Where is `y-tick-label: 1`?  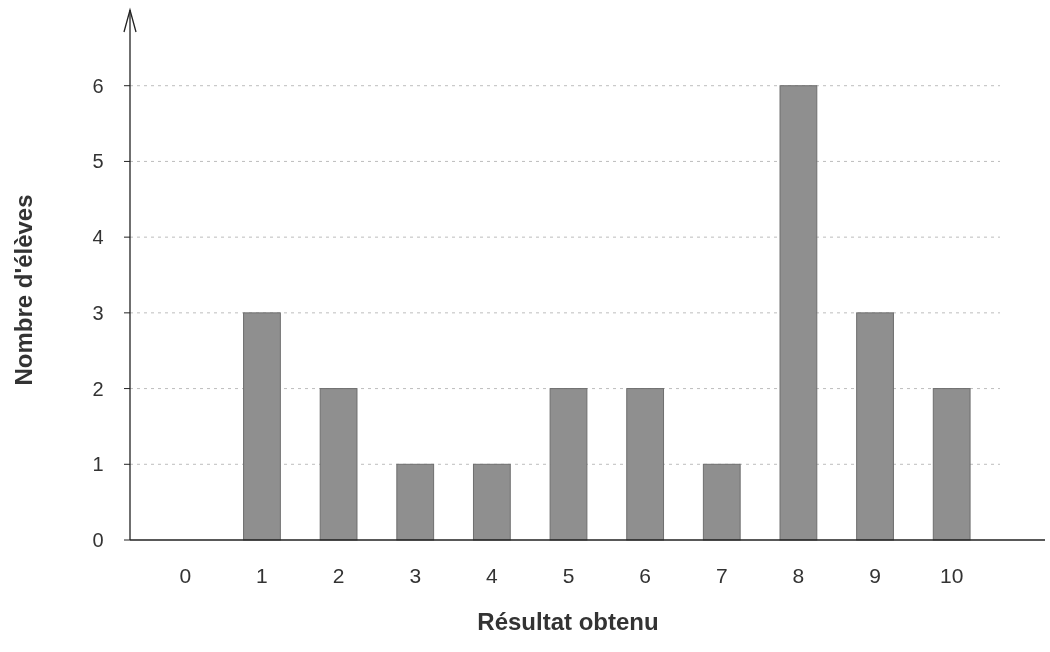
y-tick-label: 1 is located at coordinates (98, 464).